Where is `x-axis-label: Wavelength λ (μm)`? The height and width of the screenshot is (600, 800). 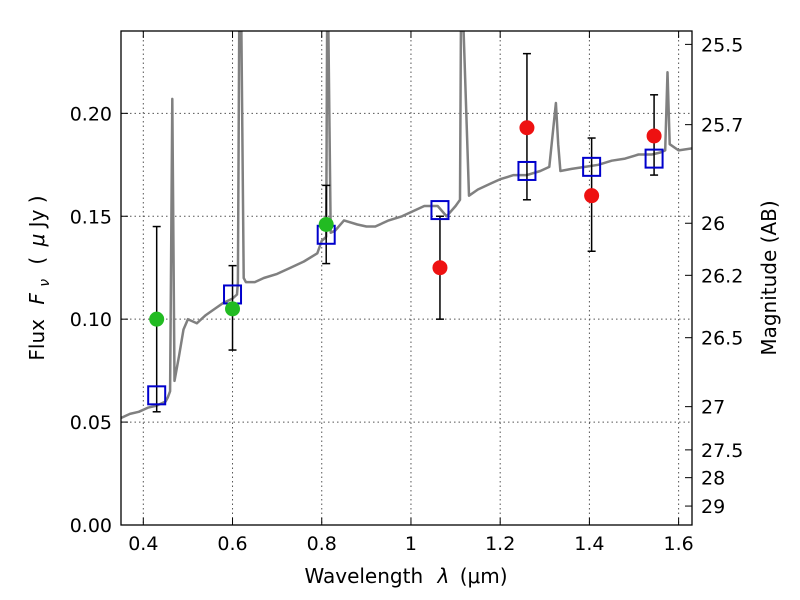 x-axis-label: Wavelength λ (μm) is located at coordinates (405, 576).